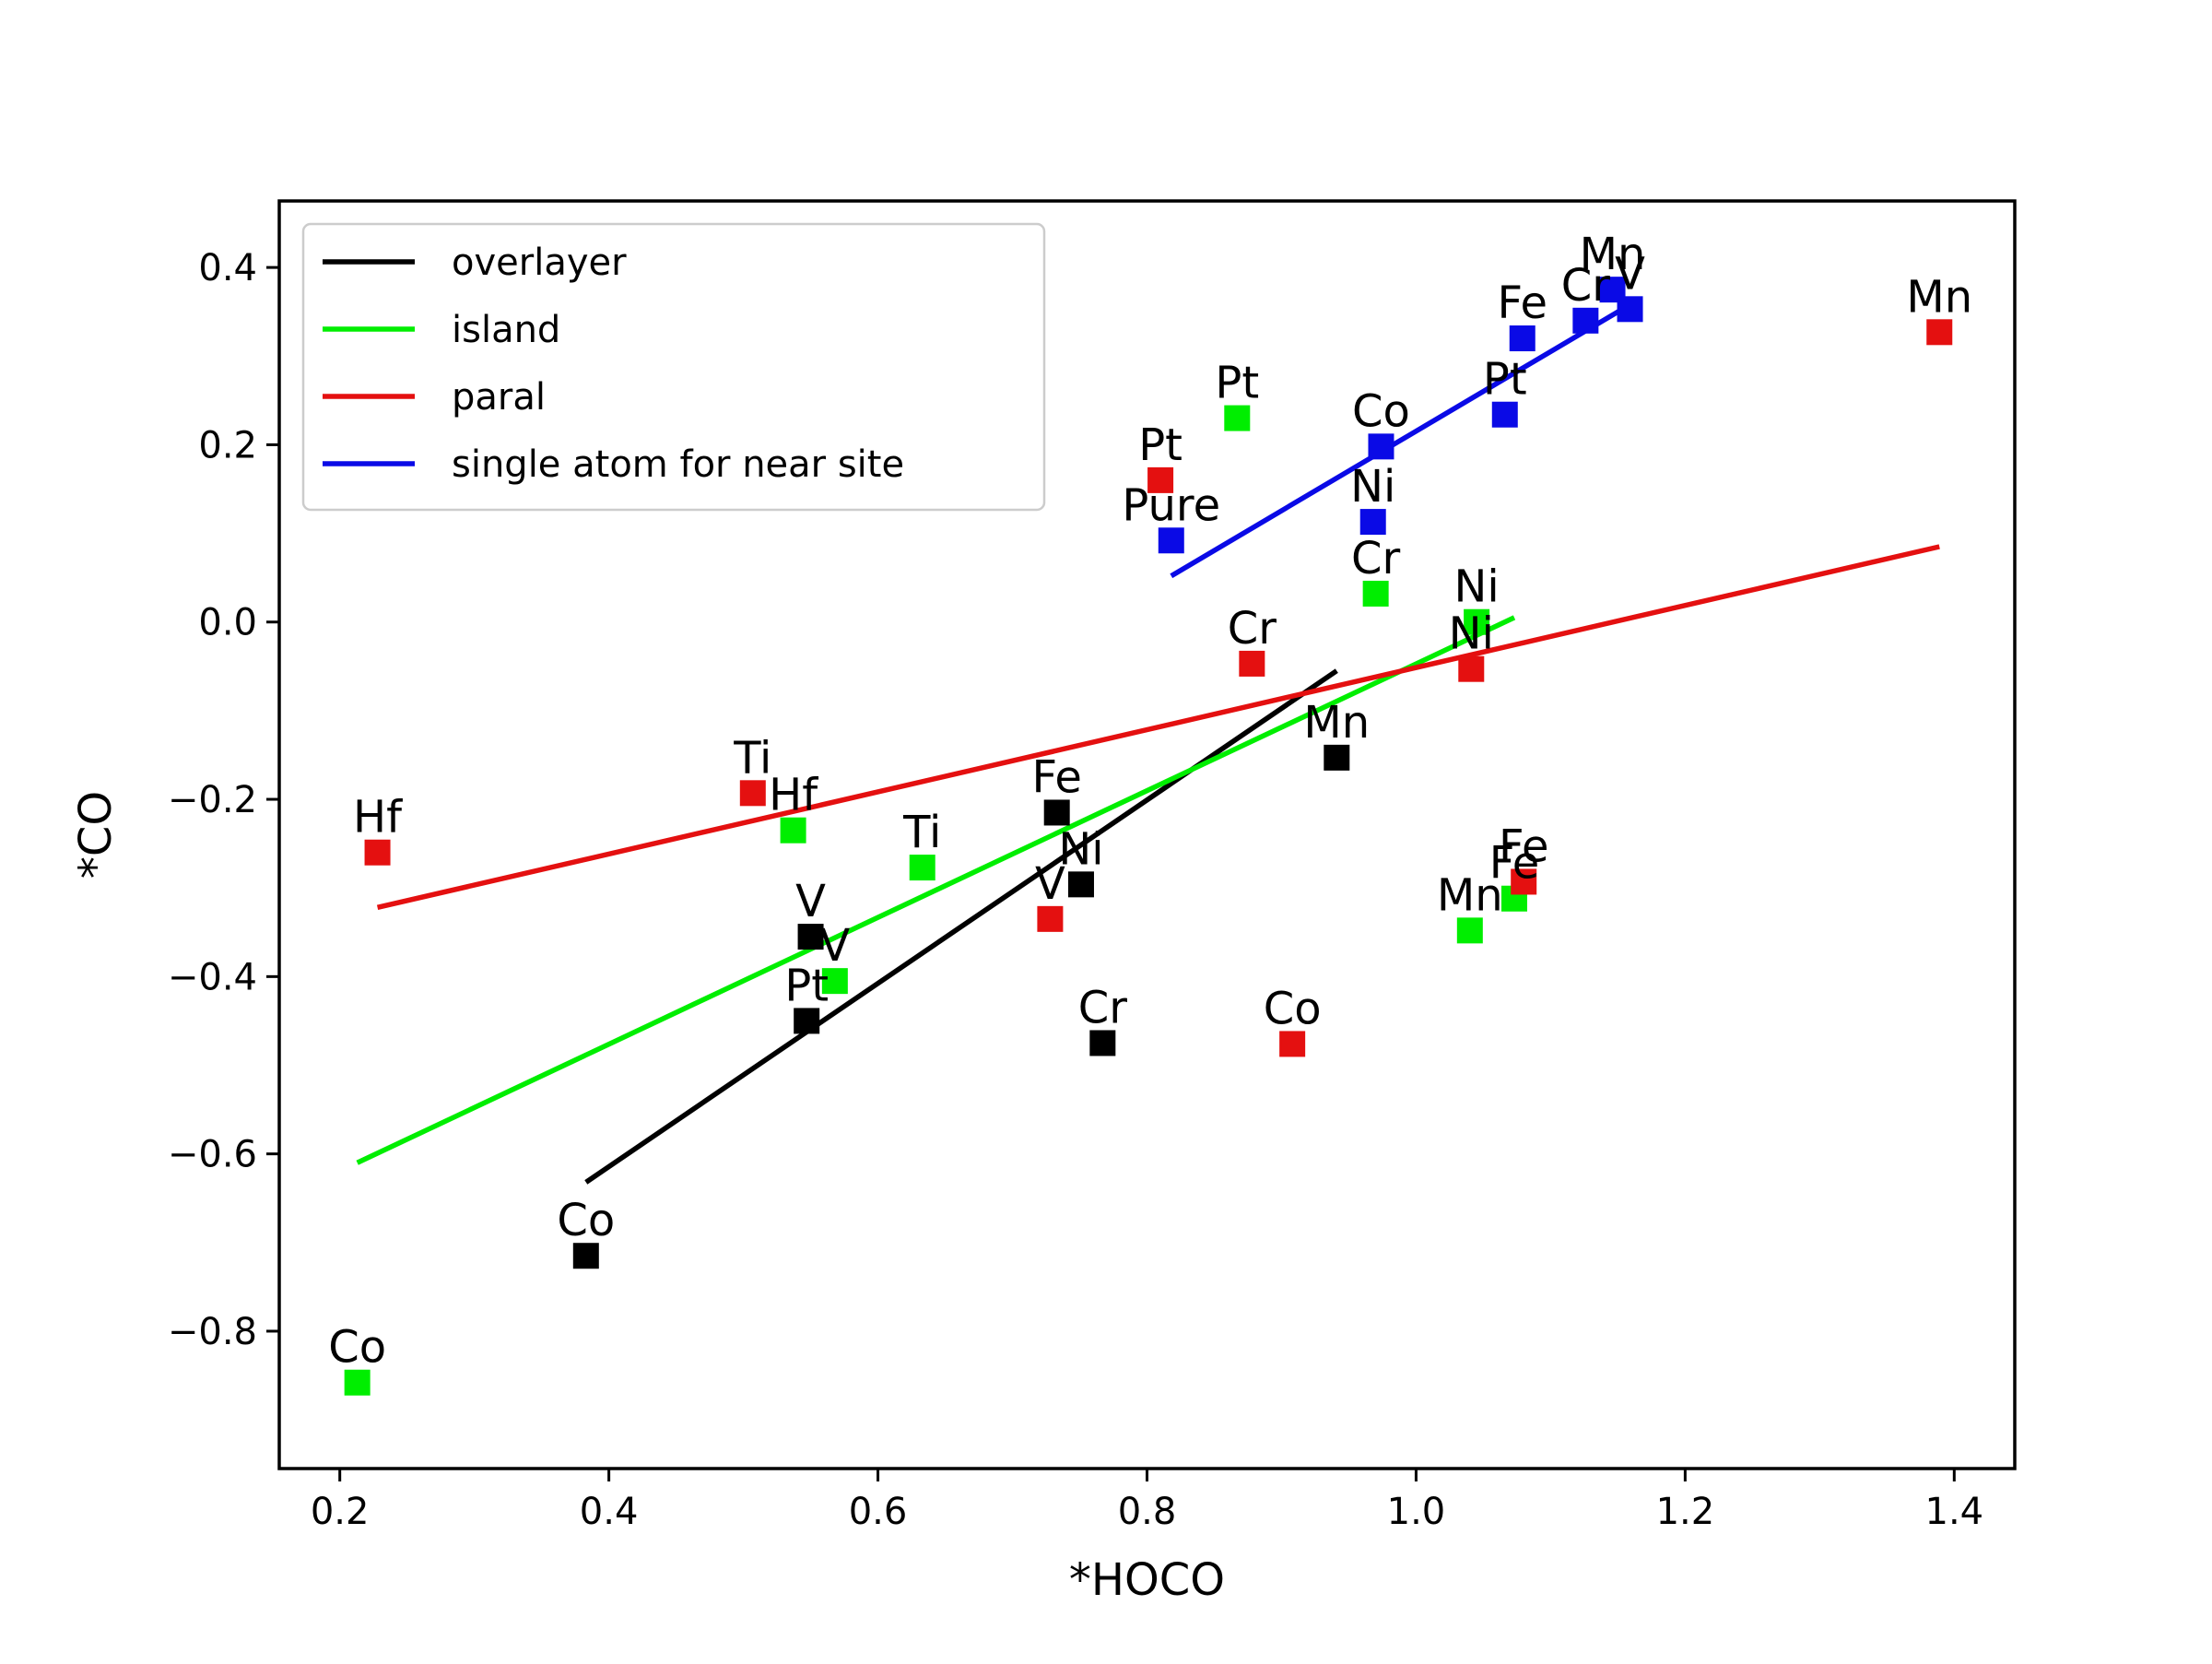  Describe the element at coordinates (212, 977) in the screenshot. I see `y-tick-label: −0.4` at that location.